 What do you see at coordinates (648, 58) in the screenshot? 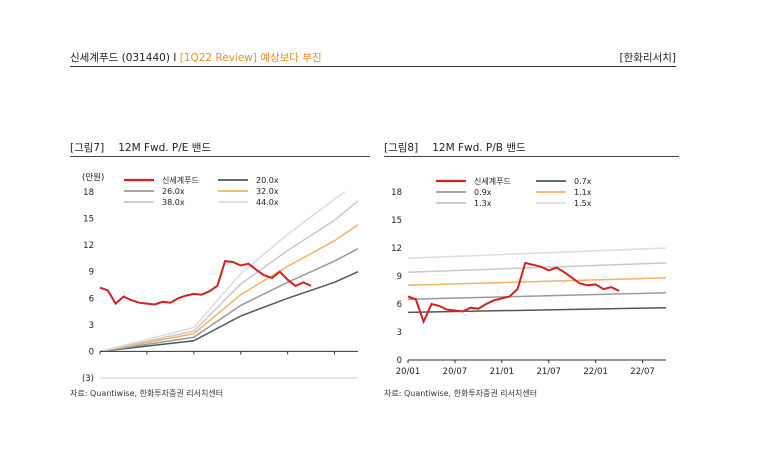
I see `research-label: [한화리서치]` at bounding box center [648, 58].